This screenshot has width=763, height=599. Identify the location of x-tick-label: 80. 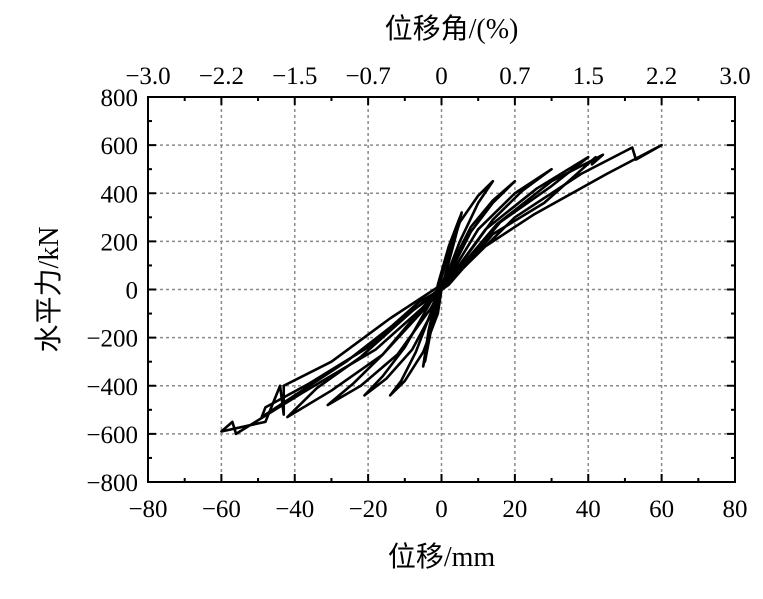
(735, 509).